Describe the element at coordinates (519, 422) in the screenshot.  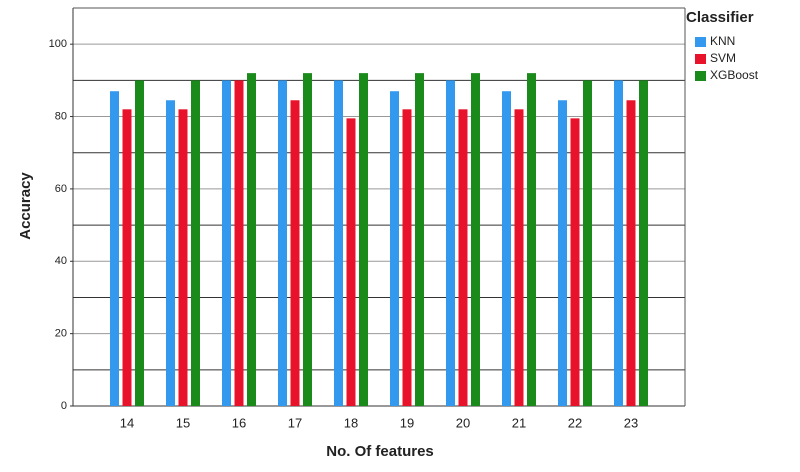
I see `x-tick-label: 21` at that location.